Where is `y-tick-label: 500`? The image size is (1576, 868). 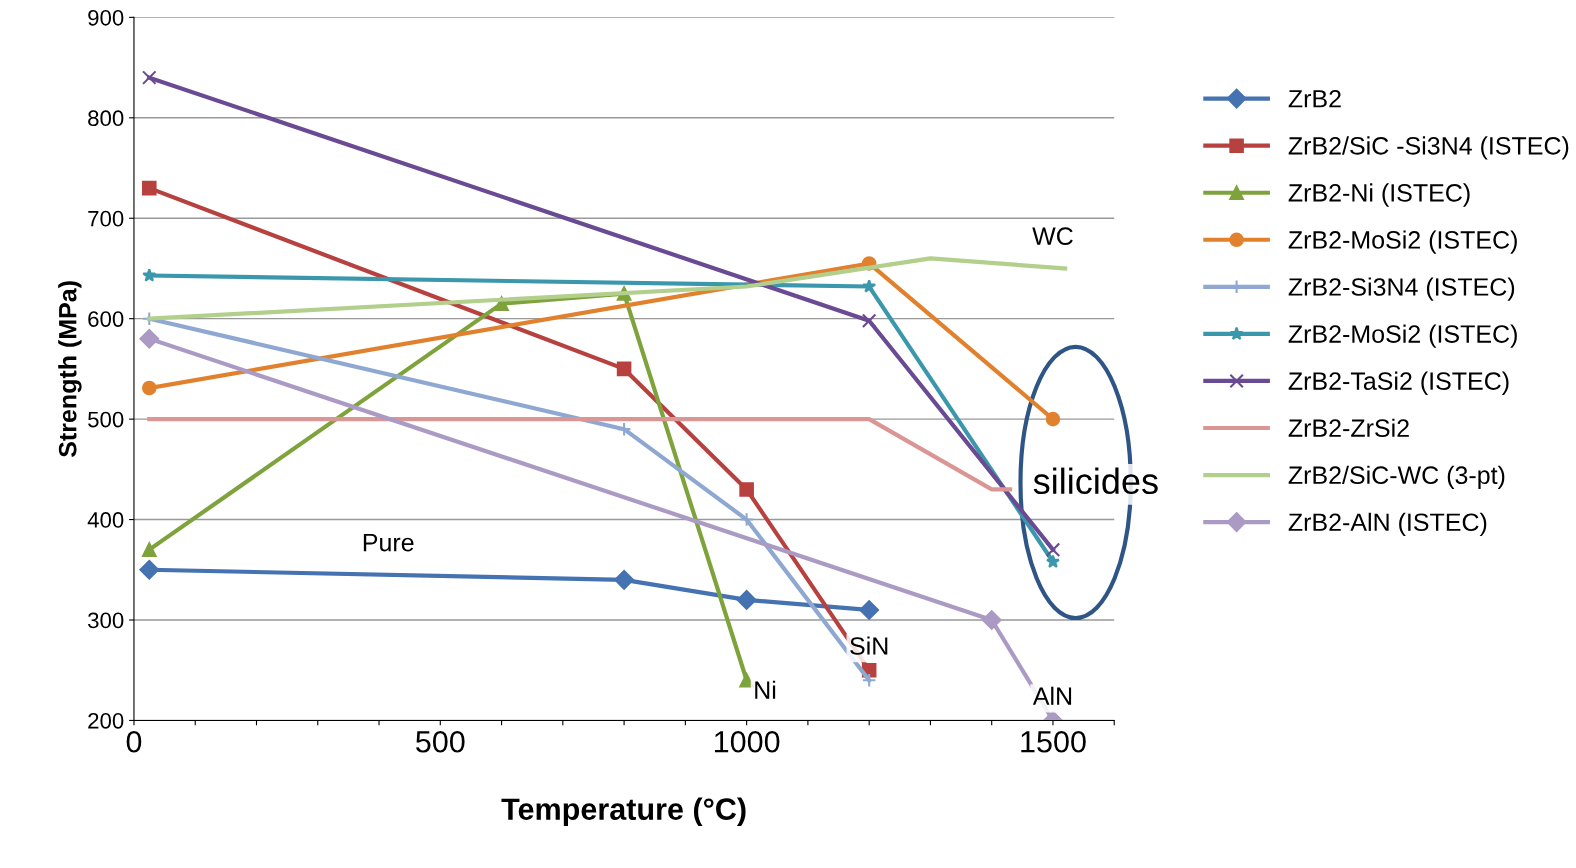
y-tick-label: 500 is located at coordinates (106, 419).